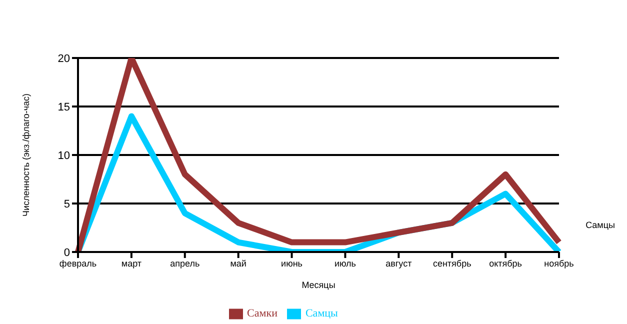 The height and width of the screenshot is (324, 627). I want to click on x-tick-label: апрель, so click(185, 263).